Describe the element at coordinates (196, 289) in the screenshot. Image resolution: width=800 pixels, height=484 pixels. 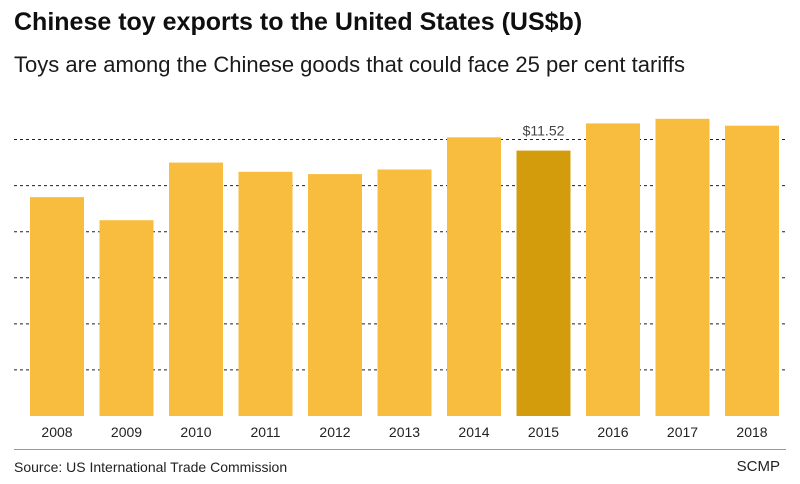
I see `bar-2010` at that location.